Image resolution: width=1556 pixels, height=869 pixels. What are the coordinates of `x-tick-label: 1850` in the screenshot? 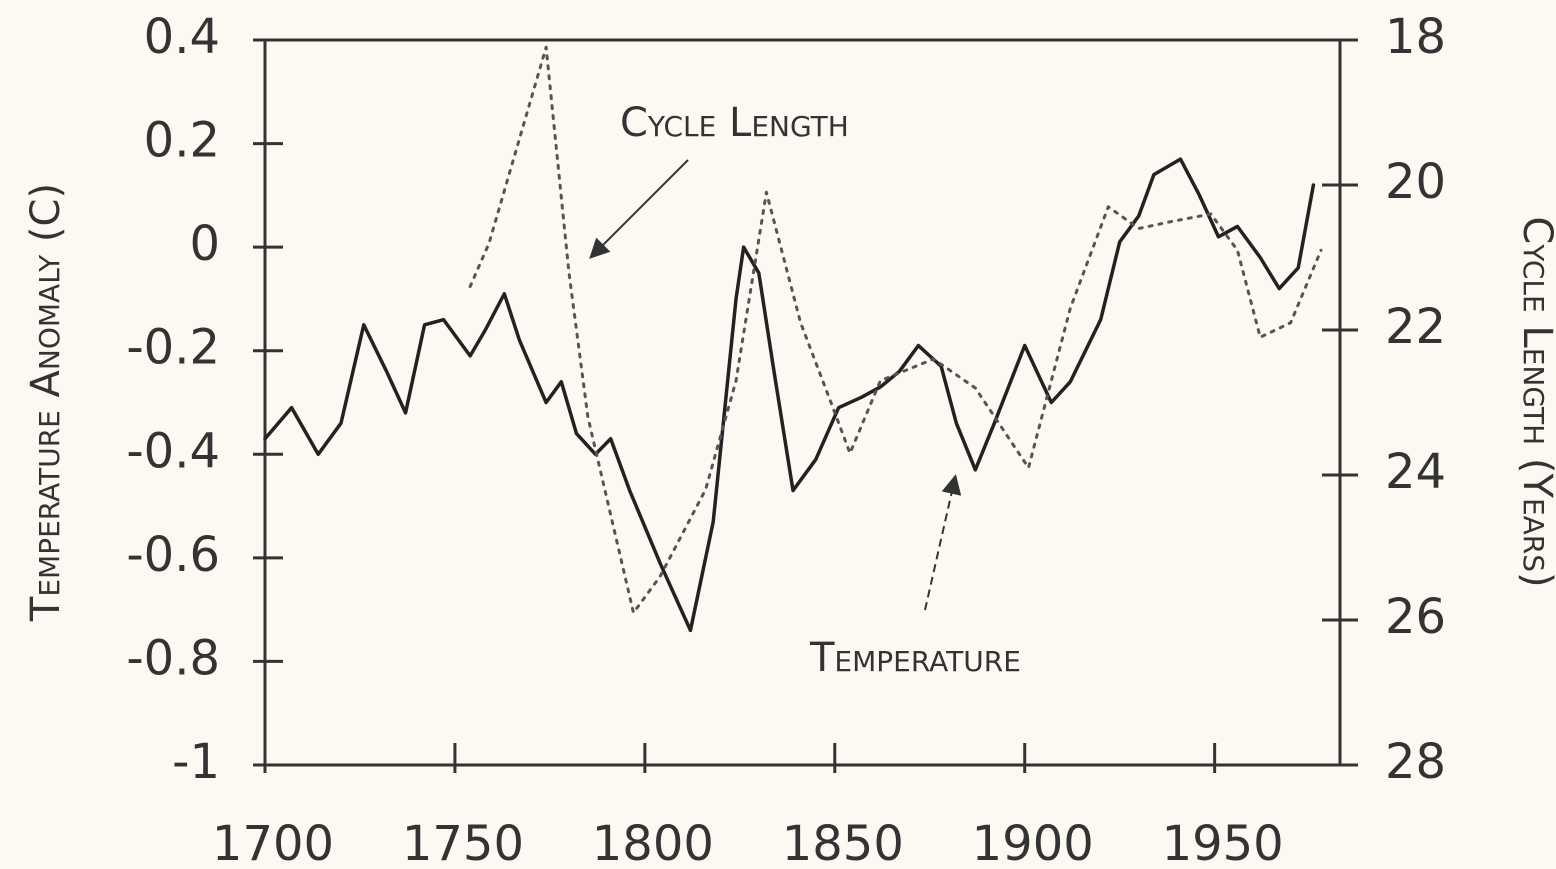 It's located at (843, 842).